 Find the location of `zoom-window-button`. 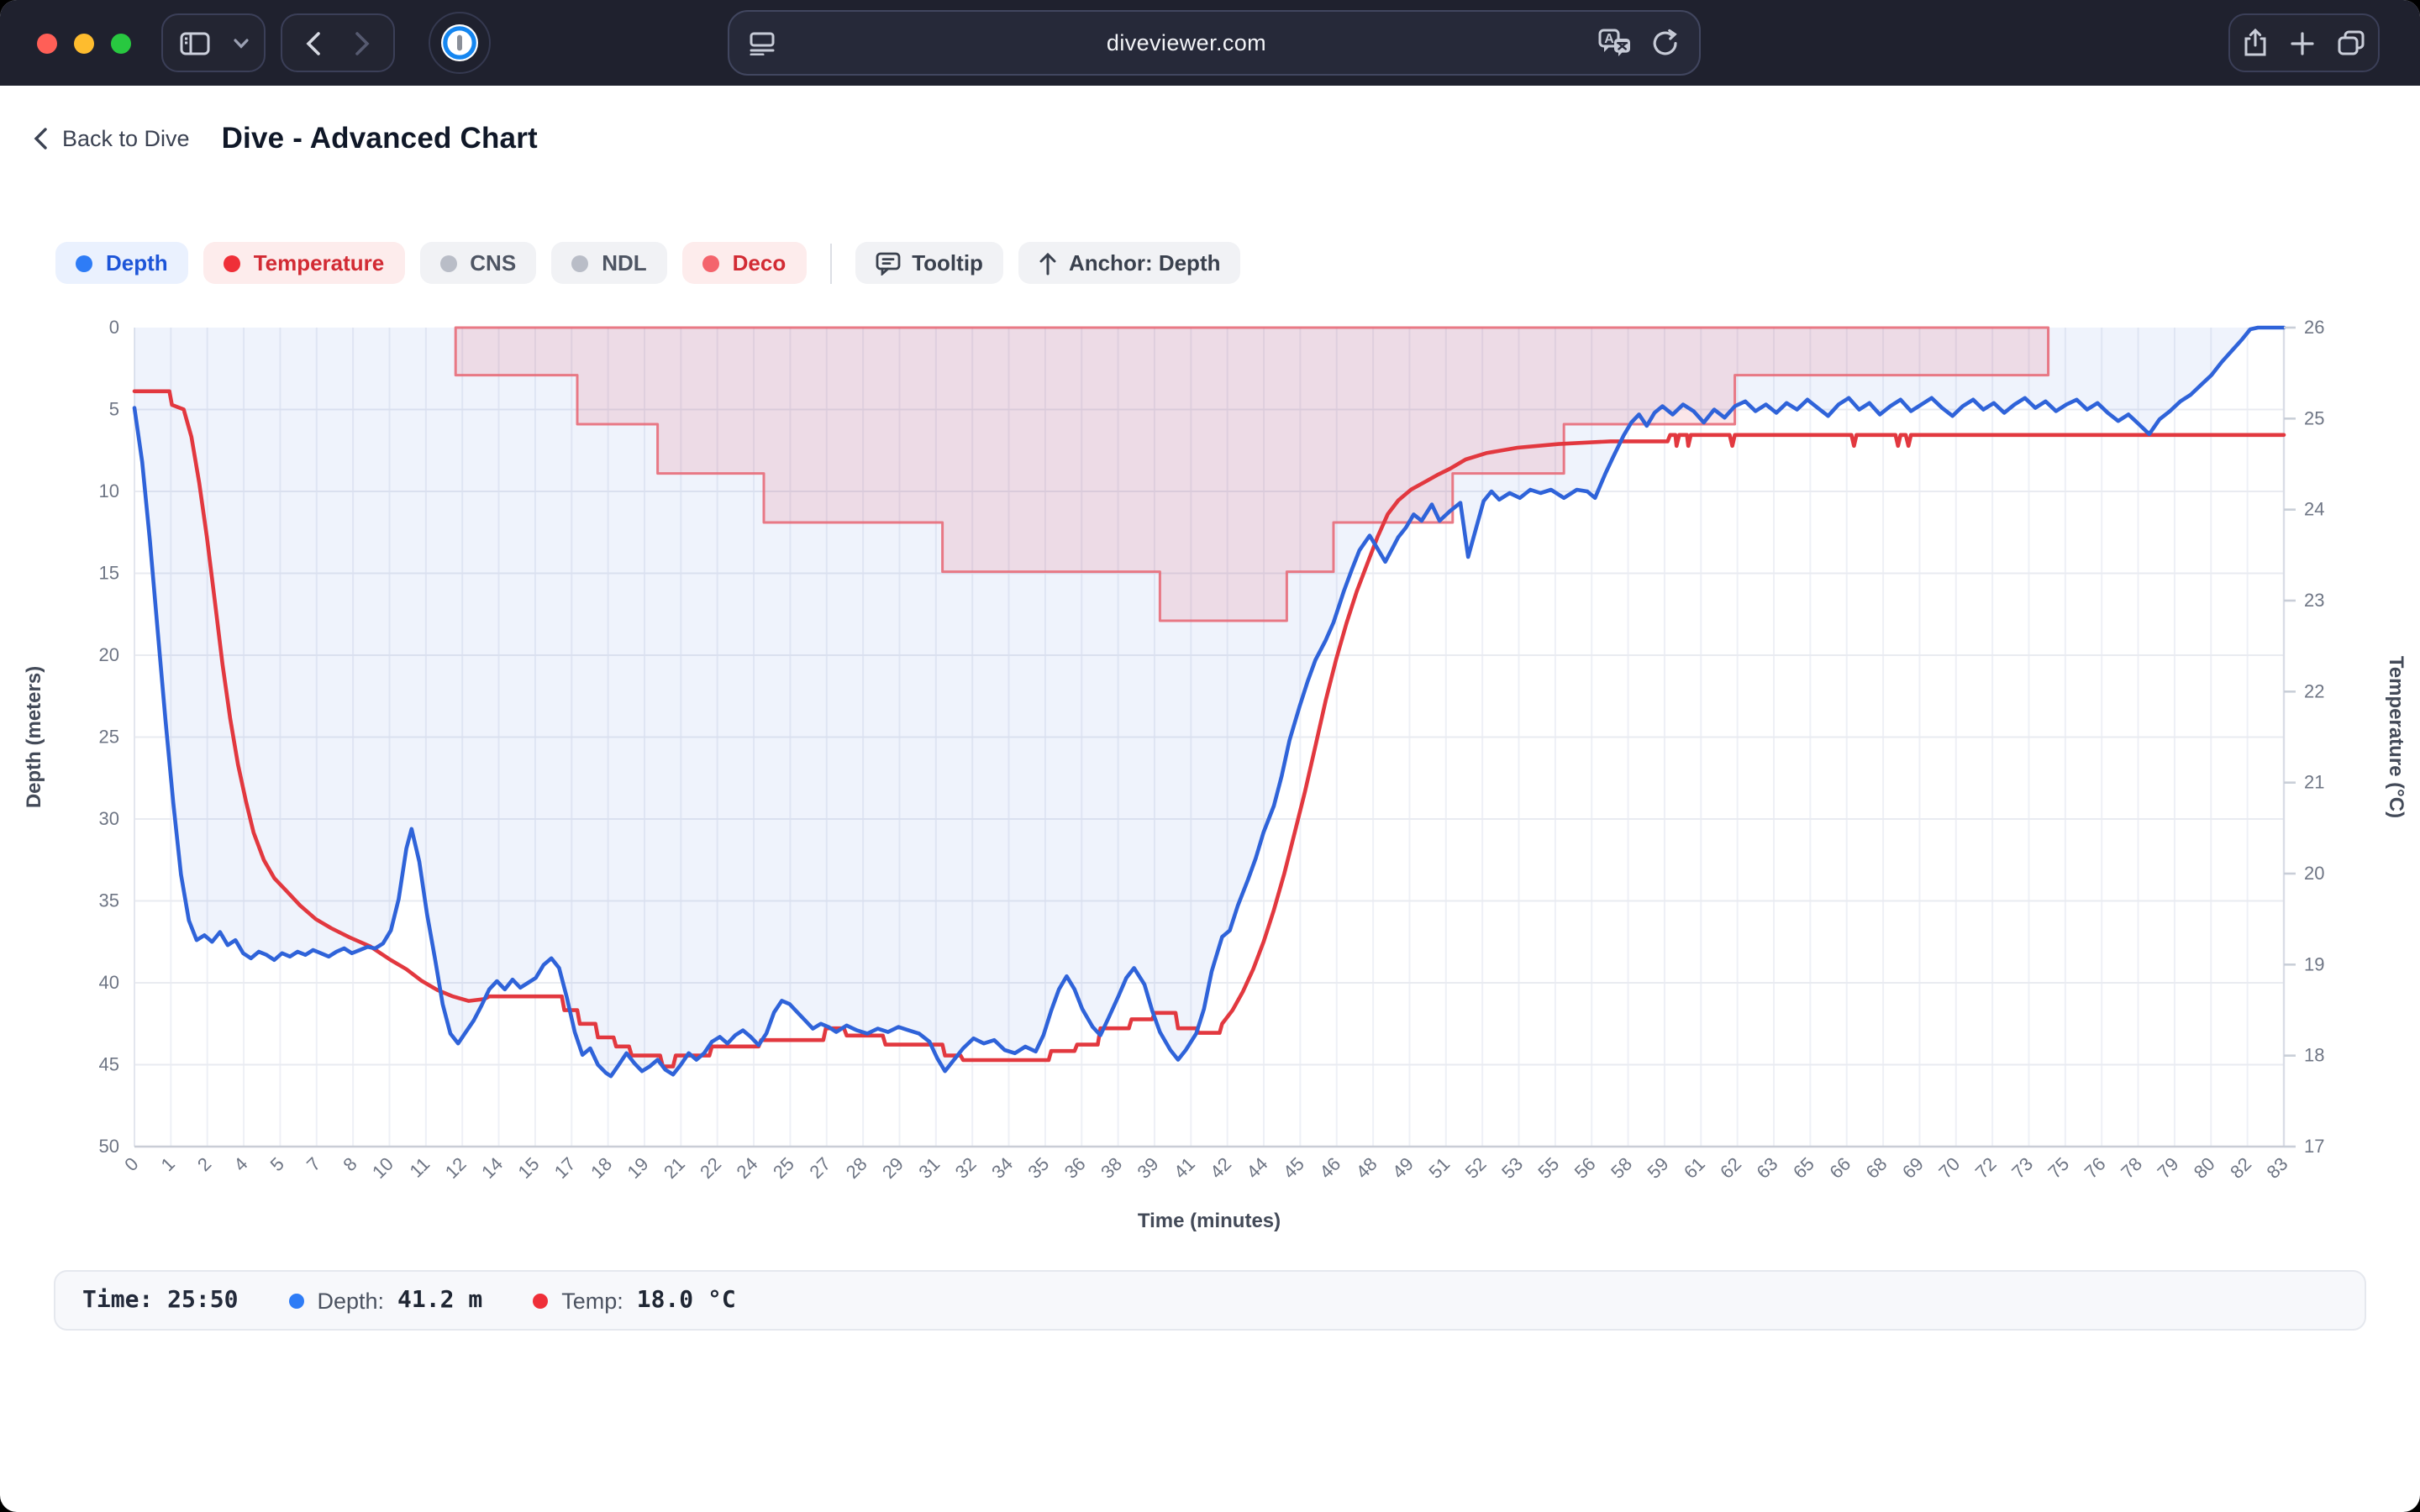

zoom-window-button is located at coordinates (121, 43).